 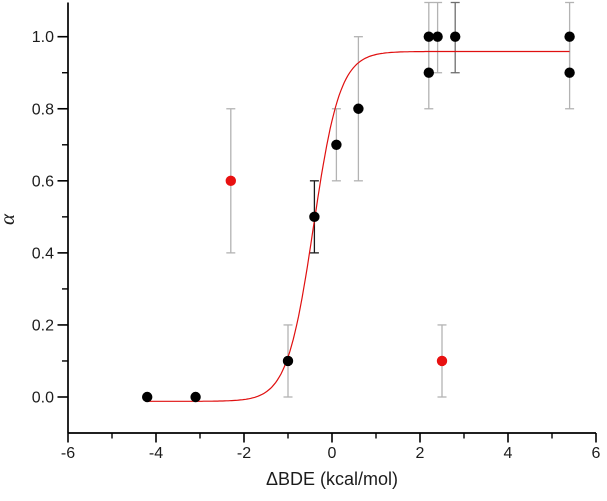 I want to click on x-tick-label: 2, so click(x=420, y=453).